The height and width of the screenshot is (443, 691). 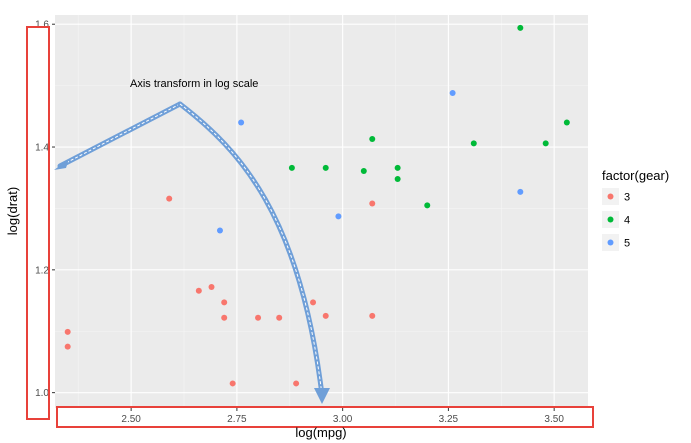 I want to click on y-tick-label: 1.2, so click(x=42, y=270).